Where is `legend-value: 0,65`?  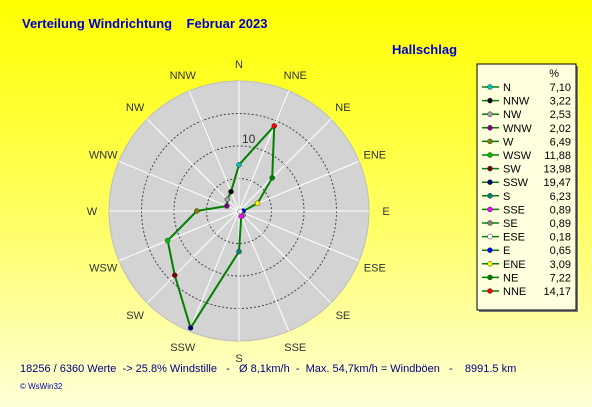
legend-value: 0,65 is located at coordinates (560, 251).